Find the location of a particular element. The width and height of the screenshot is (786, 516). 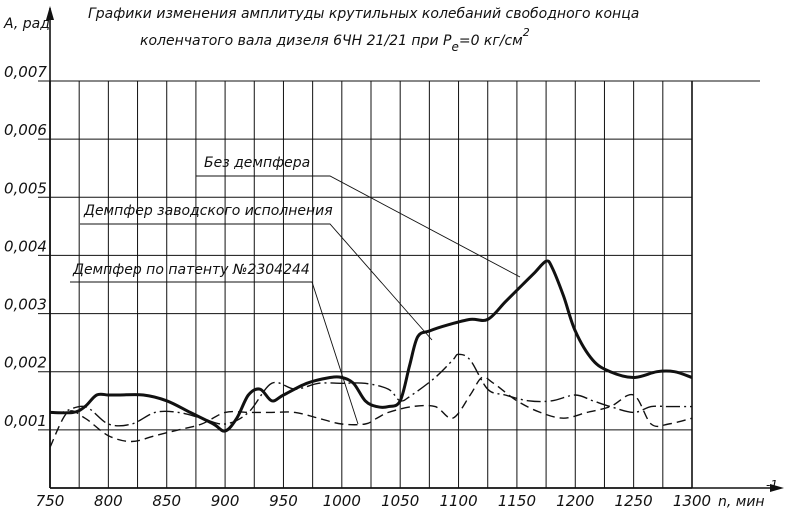

y-tick-label: 0,004 is located at coordinates (25, 246).